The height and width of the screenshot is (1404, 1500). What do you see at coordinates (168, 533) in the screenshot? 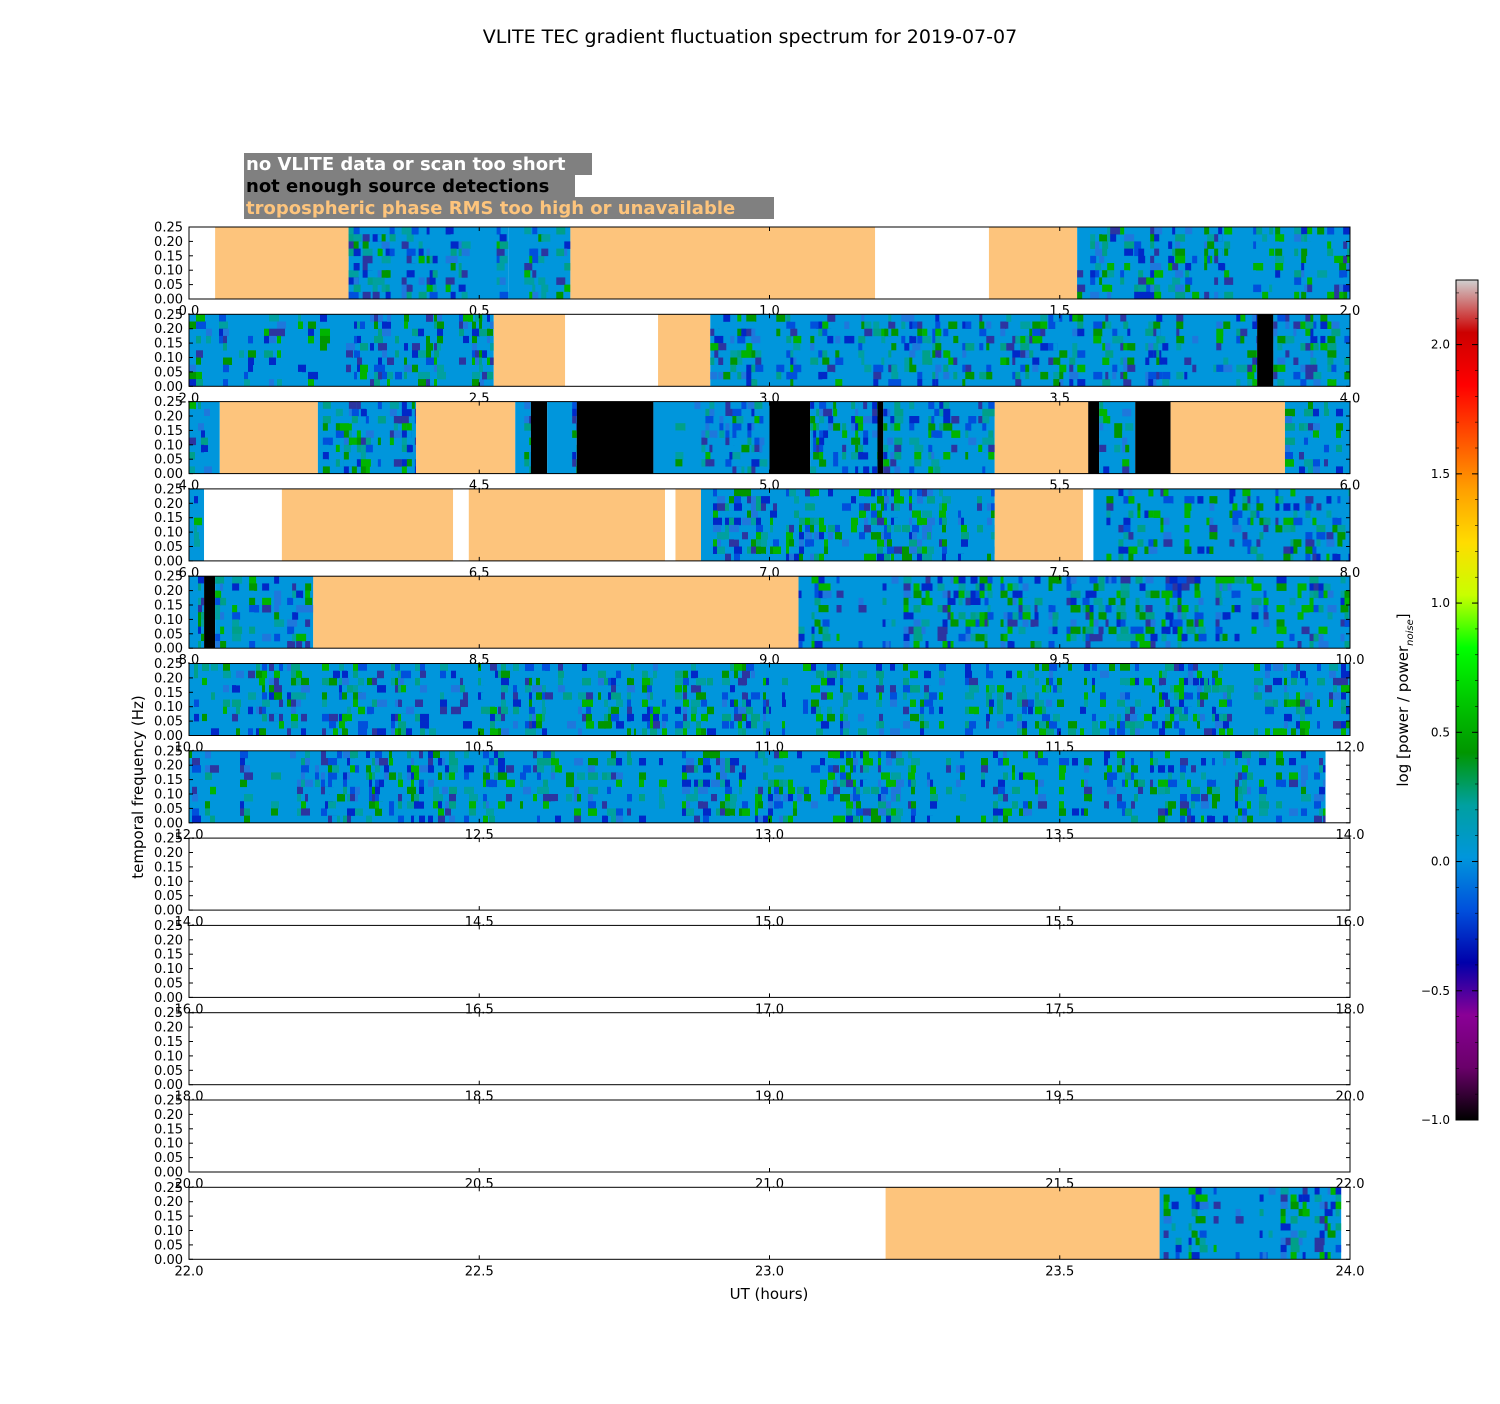
I see `y-tick-label: 0.10` at bounding box center [168, 533].